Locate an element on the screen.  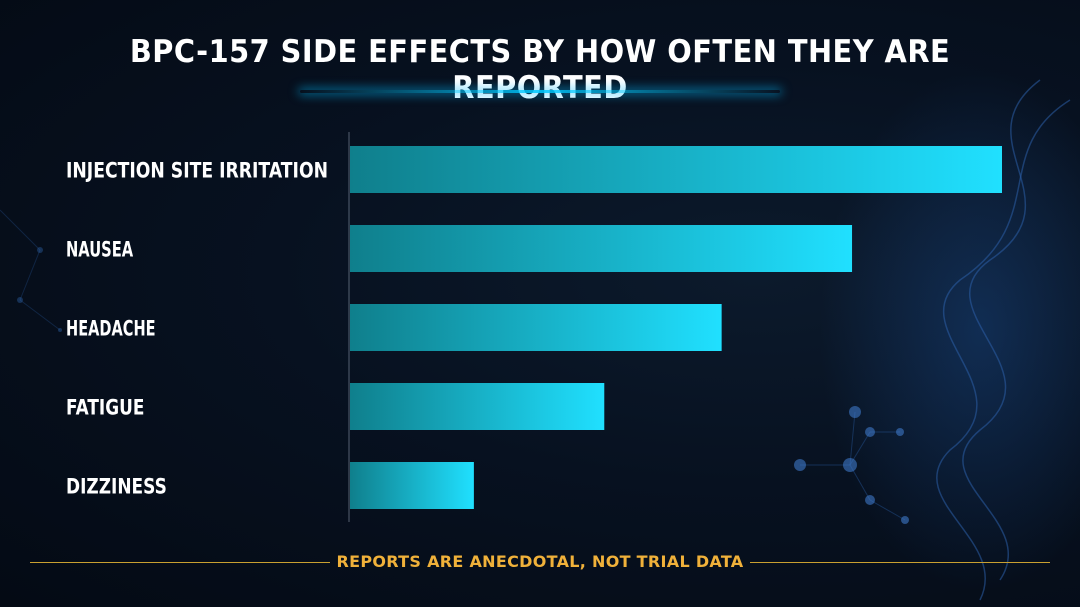
bar-fatigue is located at coordinates (477, 406).